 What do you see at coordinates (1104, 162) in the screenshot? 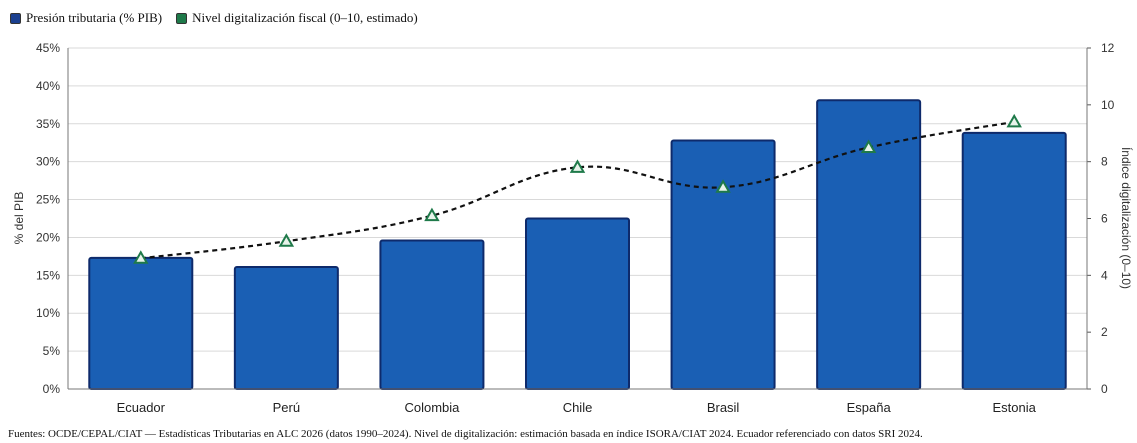
I see `y-tick-label-right: 8` at bounding box center [1104, 162].